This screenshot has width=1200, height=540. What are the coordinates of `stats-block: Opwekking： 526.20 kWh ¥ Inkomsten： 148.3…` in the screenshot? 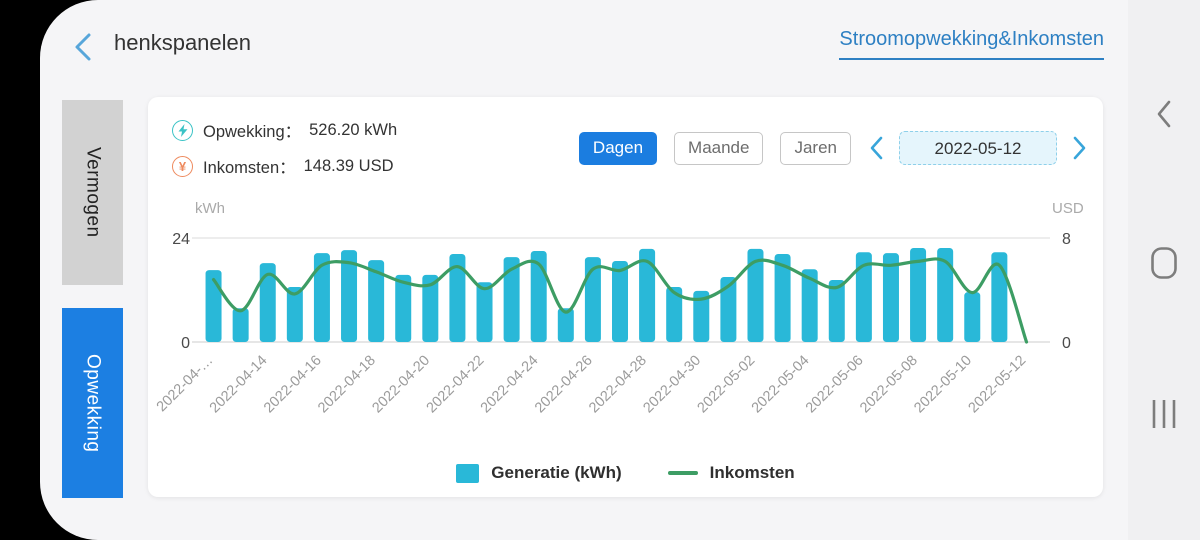 It's located at (284, 153).